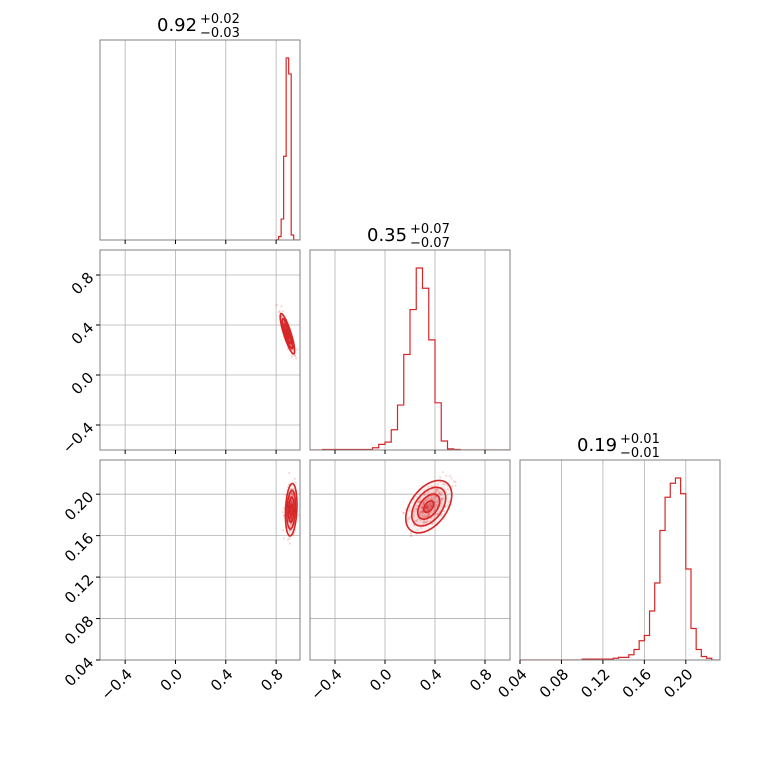 The width and height of the screenshot is (760, 760). Describe the element at coordinates (198, 26) in the screenshot. I see `title-param-0: 0.92 +0.02 −0.03` at that location.